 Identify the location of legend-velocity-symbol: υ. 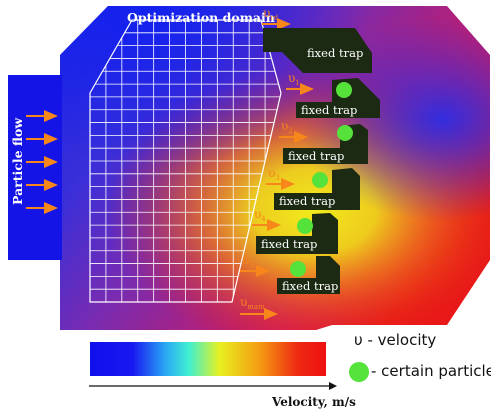
(358, 340).